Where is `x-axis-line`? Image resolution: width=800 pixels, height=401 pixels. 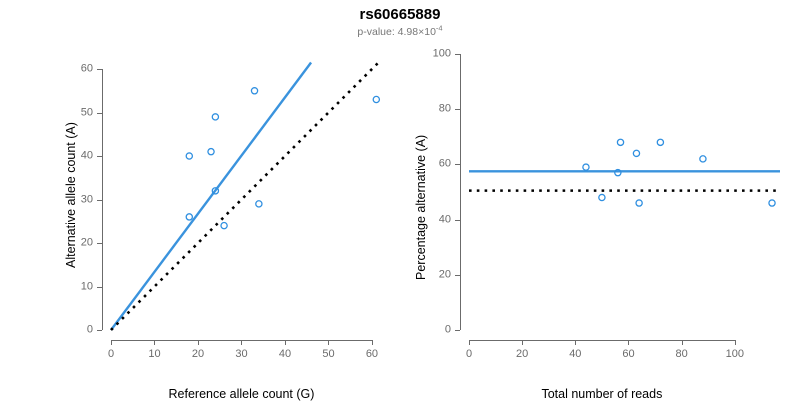
x-axis-line is located at coordinates (602, 340).